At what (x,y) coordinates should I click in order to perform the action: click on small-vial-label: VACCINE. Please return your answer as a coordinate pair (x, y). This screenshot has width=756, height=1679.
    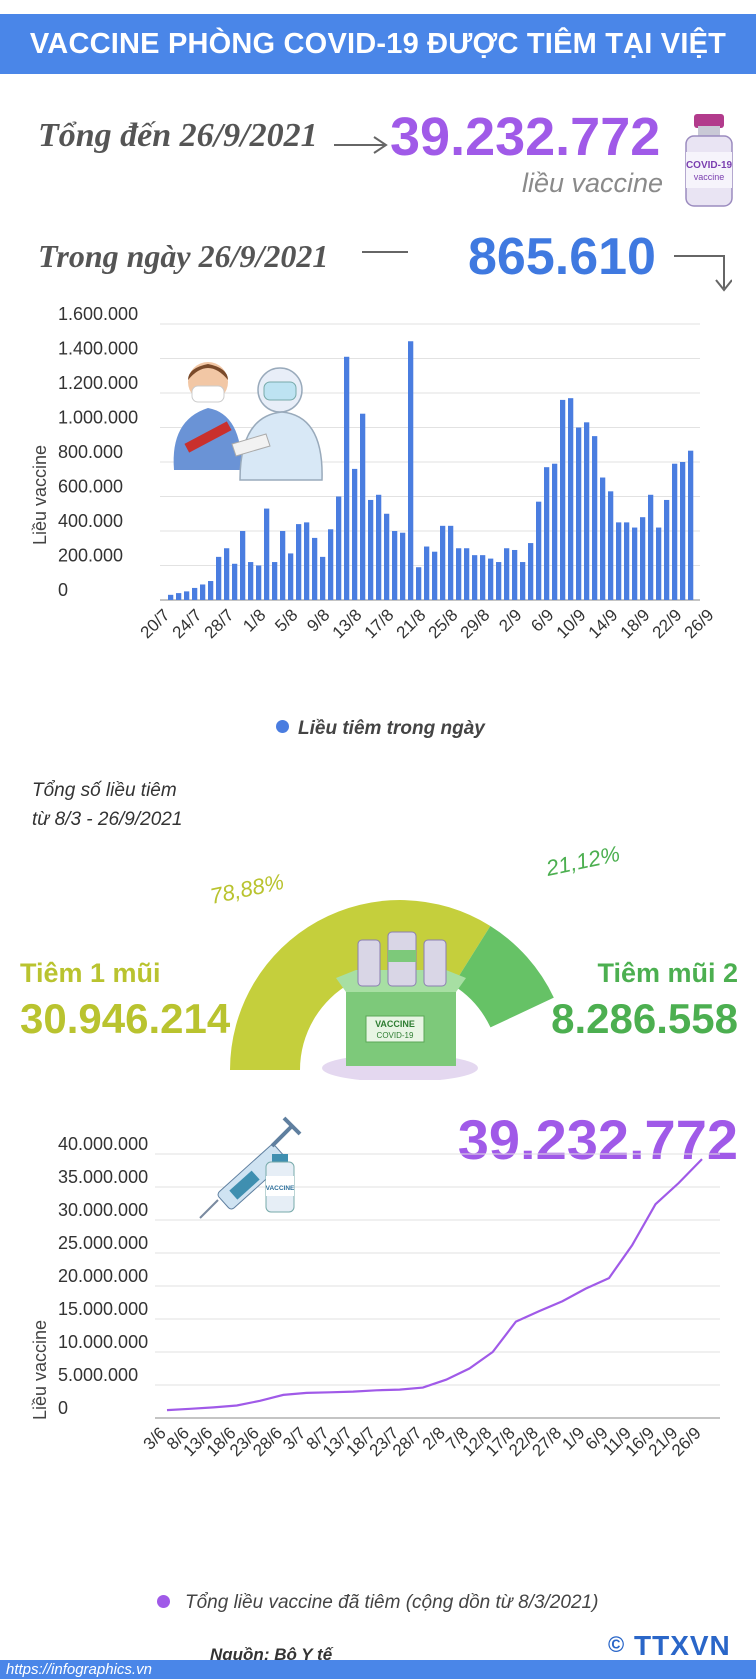
    Looking at the image, I should click on (280, 1188).